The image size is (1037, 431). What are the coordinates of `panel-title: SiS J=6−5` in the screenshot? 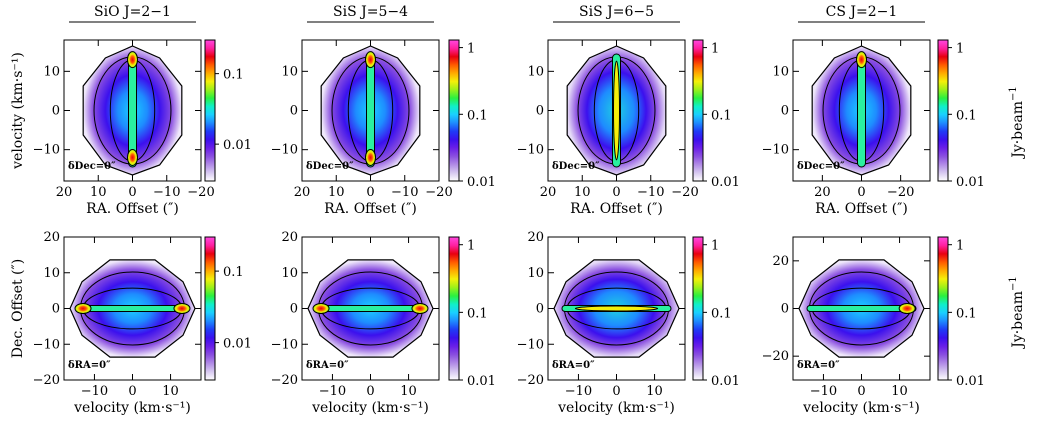 It's located at (616, 12).